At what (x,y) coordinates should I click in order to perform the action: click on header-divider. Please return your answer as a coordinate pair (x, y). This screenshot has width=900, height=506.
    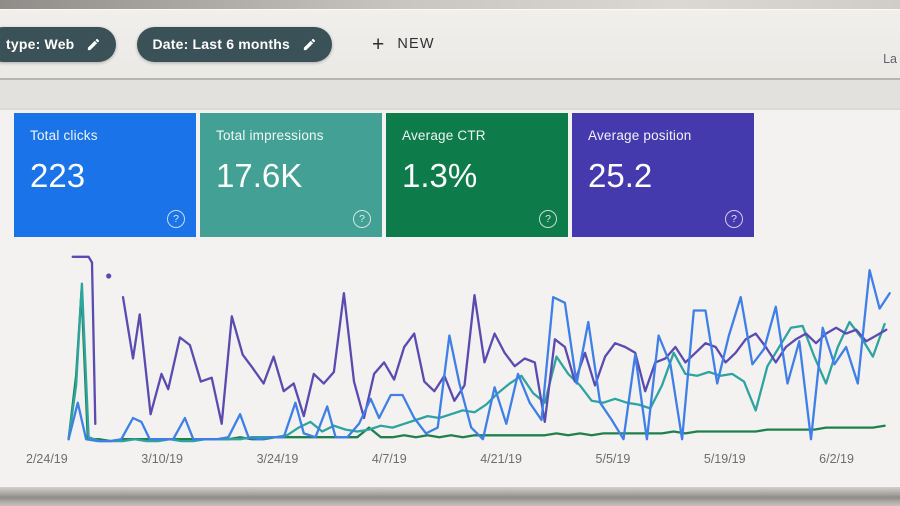
    Looking at the image, I should click on (450, 79).